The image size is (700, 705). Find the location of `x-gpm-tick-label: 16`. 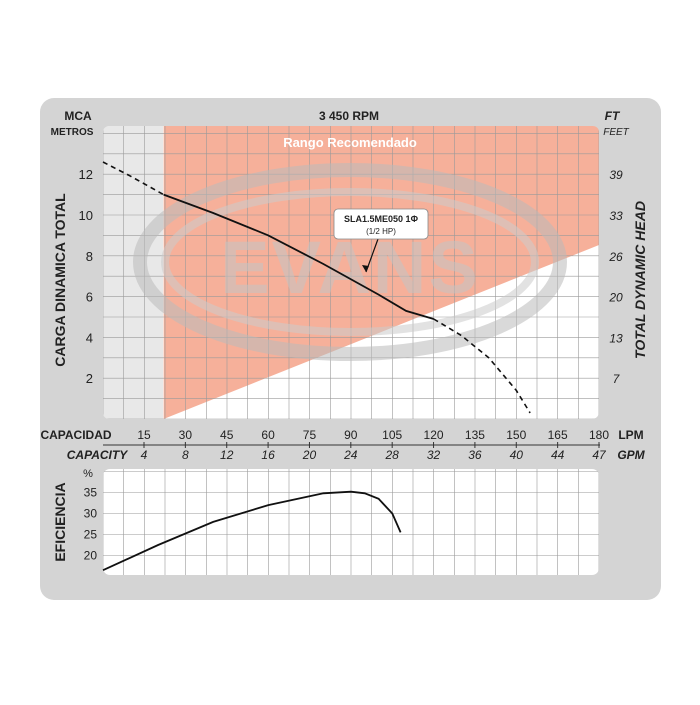

x-gpm-tick-label: 16 is located at coordinates (268, 455).